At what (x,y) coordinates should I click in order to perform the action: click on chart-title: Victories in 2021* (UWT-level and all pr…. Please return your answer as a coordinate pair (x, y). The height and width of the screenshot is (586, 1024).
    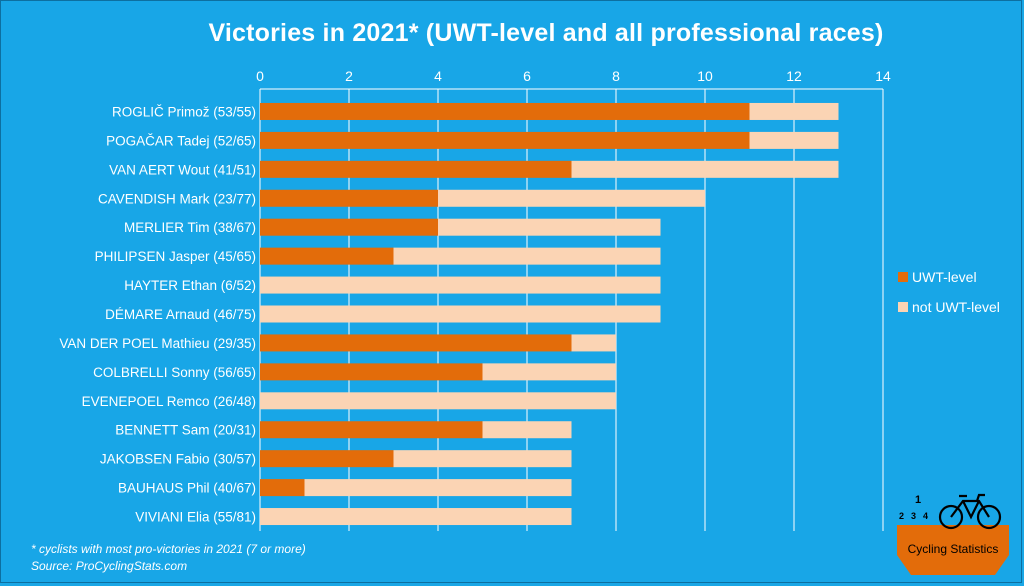
    Looking at the image, I should click on (546, 33).